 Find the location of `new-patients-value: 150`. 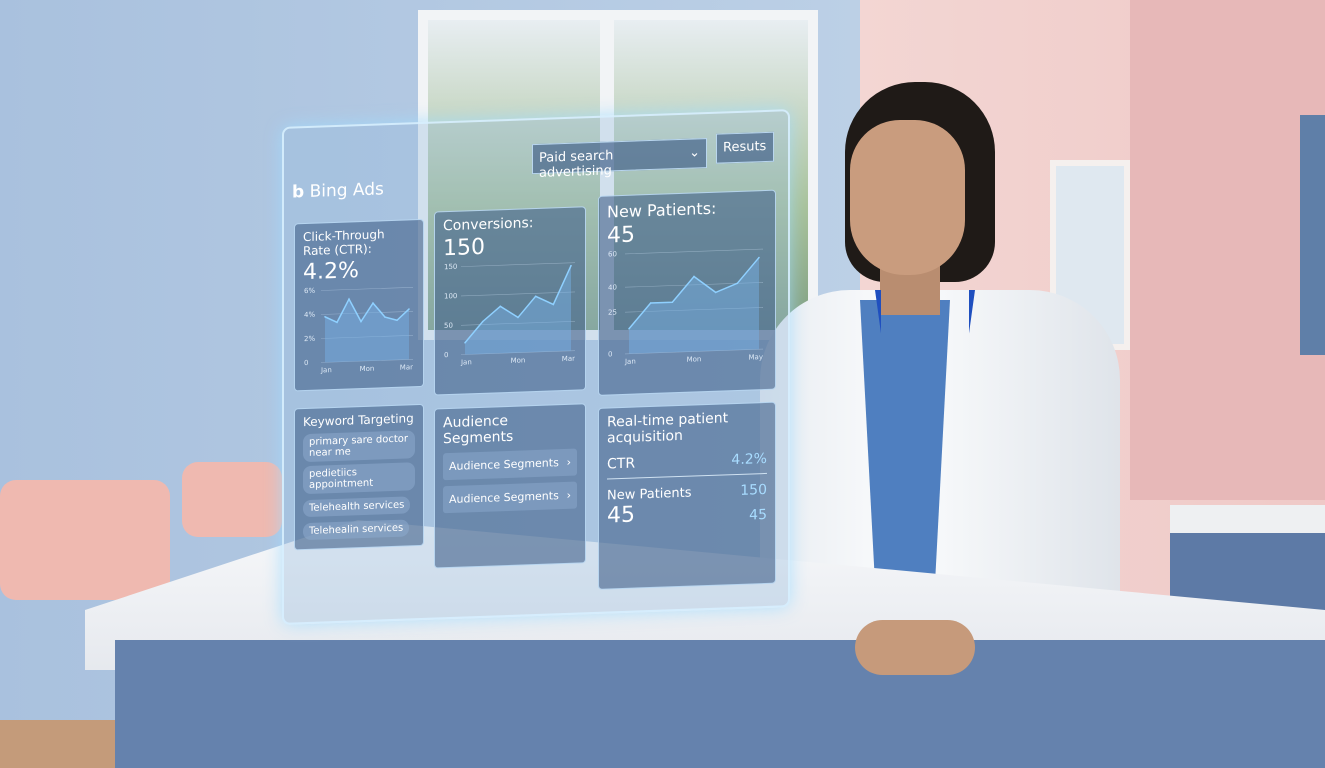

new-patients-value: 150 is located at coordinates (753, 490).